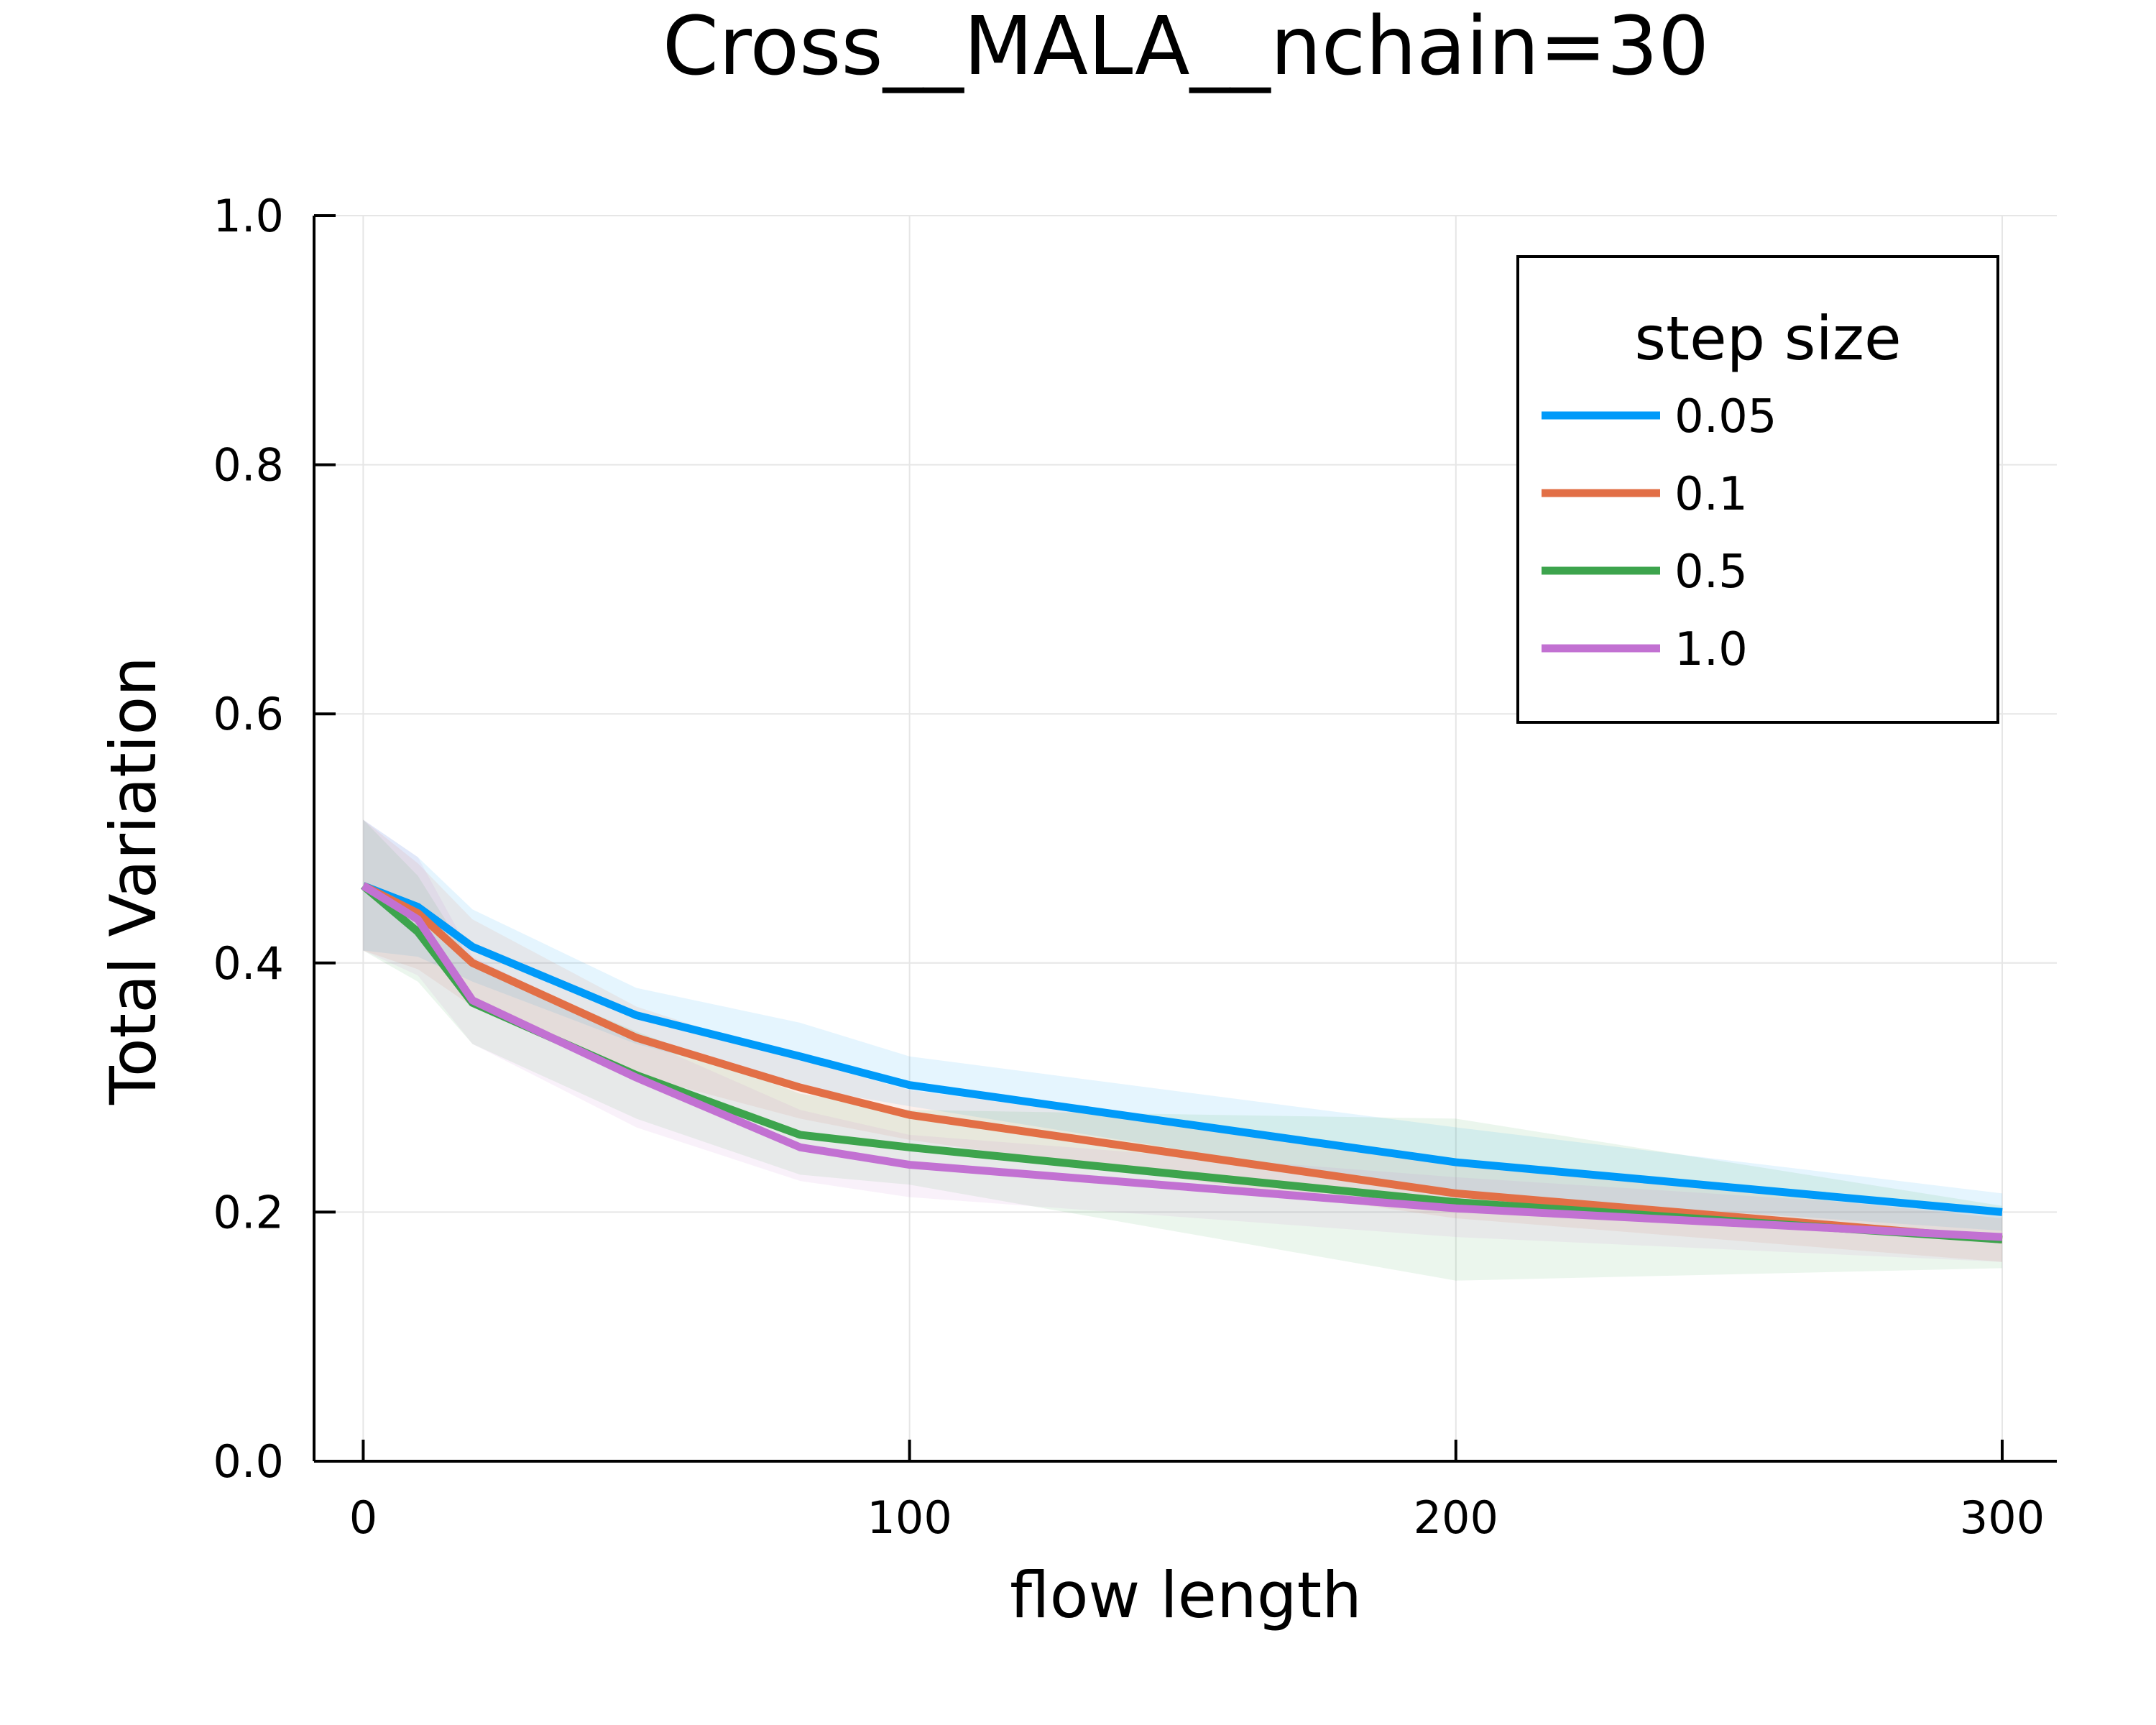 The width and height of the screenshot is (2156, 1725). Describe the element at coordinates (248, 714) in the screenshot. I see `y-tick-label: 0.6` at that location.